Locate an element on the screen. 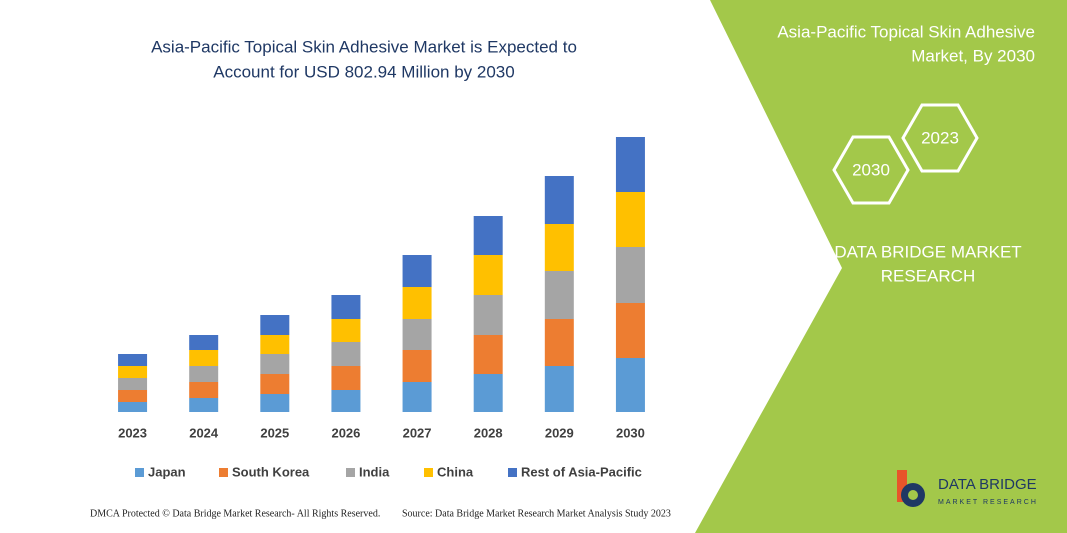 Image resolution: width=1067 pixels, height=533 pixels. x-tick-label: 2026 is located at coordinates (345, 432).